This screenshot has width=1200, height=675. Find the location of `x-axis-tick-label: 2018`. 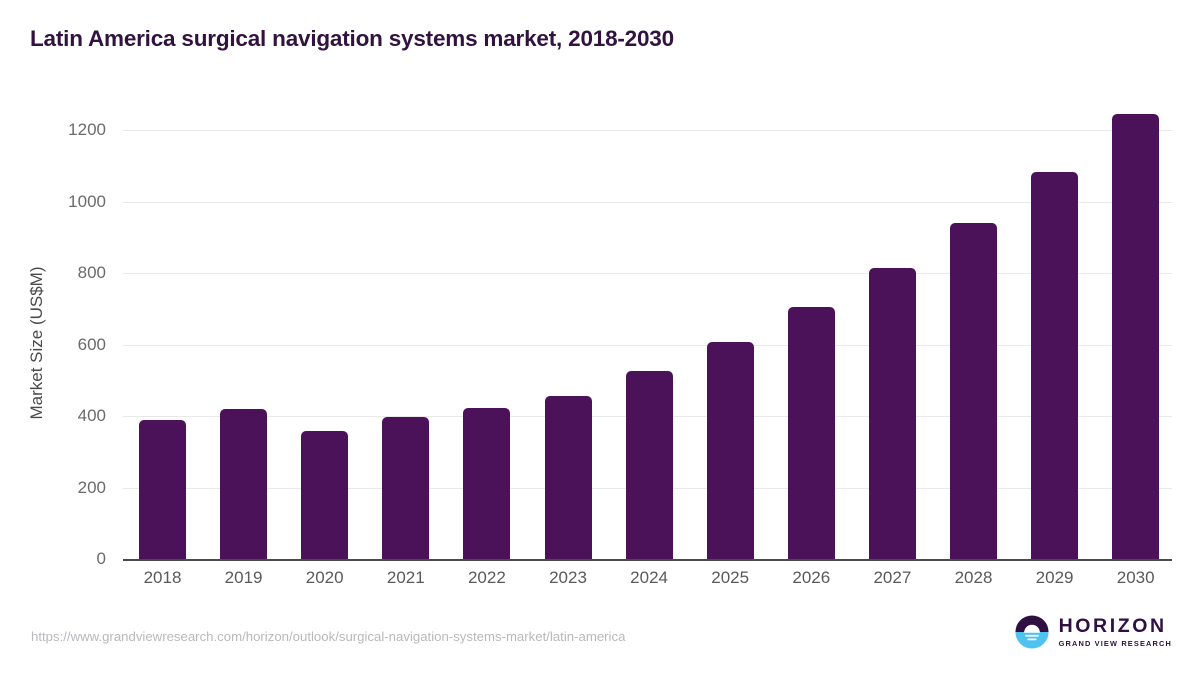

x-axis-tick-label: 2018 is located at coordinates (162, 577).